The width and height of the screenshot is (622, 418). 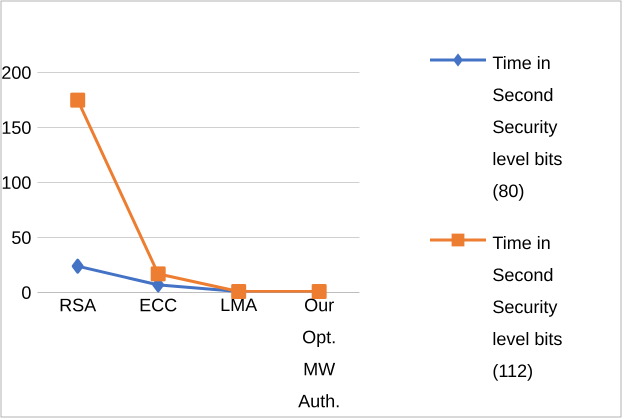 I want to click on x-tick-label: RSA, so click(x=78, y=305).